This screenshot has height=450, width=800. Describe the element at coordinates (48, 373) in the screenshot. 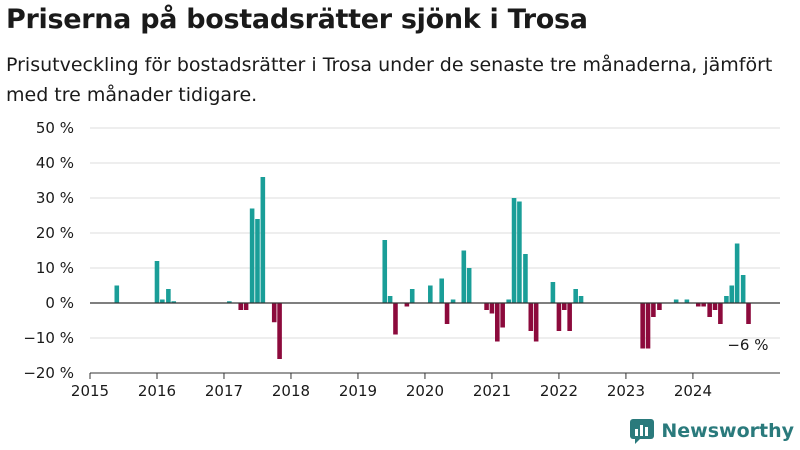

I see `y-tick-label: −20 %` at that location.